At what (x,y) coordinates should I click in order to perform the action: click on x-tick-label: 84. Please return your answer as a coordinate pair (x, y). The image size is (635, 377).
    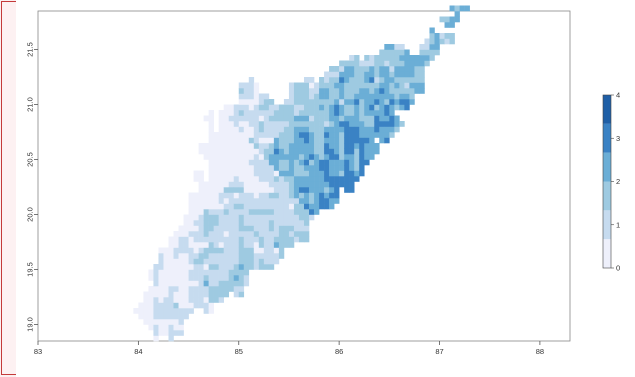
    Looking at the image, I should click on (138, 351).